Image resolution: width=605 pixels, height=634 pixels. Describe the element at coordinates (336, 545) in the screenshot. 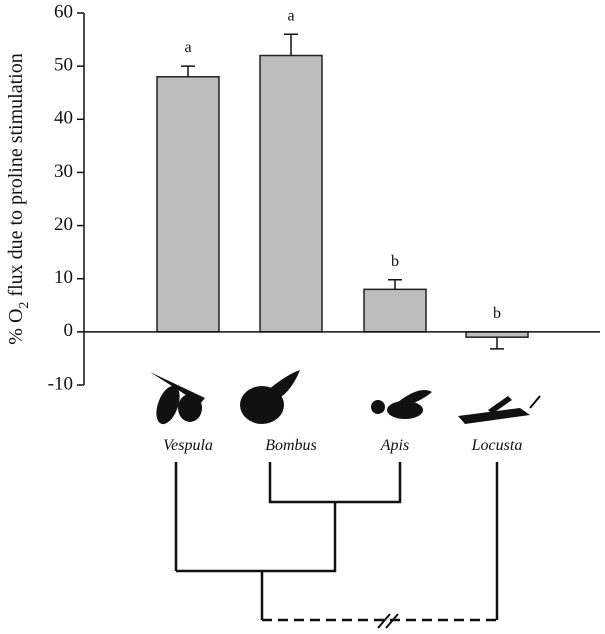

I see `phylogeny` at that location.